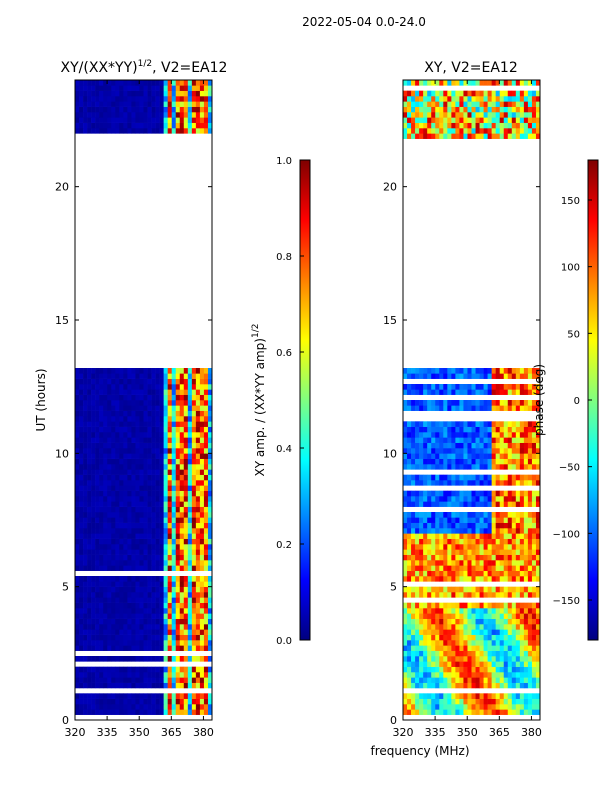 The image size is (600, 800). What do you see at coordinates (62, 453) in the screenshot?
I see `y-tick-label: 10` at bounding box center [62, 453].